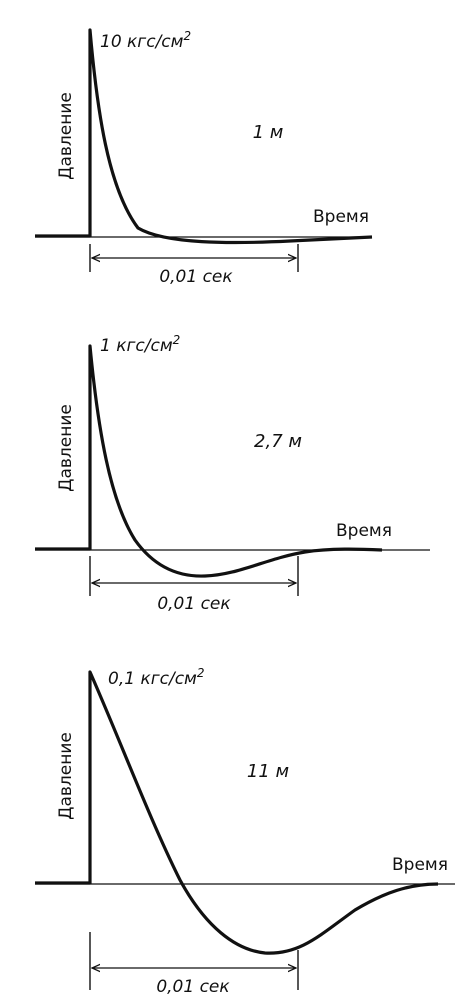 Image resolution: width=462 pixels, height=1000 pixels. What do you see at coordinates (140, 344) in the screenshot?
I see `peak-pressure-label: 1 кгс/см2` at bounding box center [140, 344].